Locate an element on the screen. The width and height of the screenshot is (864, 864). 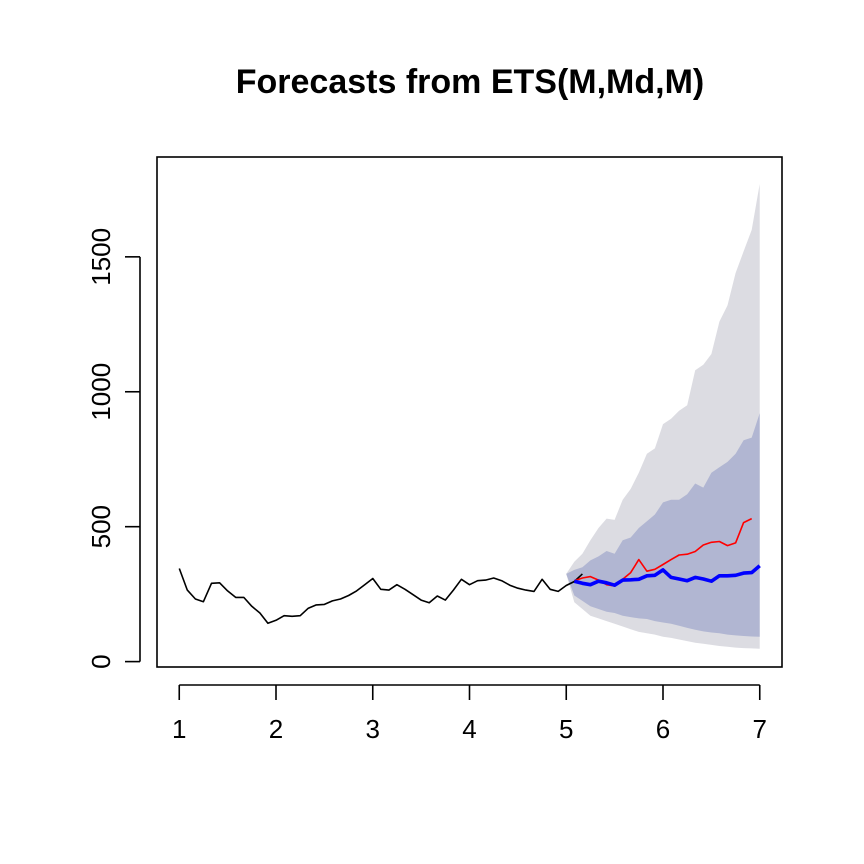
y-tick-label: 1000 is located at coordinates (101, 392).